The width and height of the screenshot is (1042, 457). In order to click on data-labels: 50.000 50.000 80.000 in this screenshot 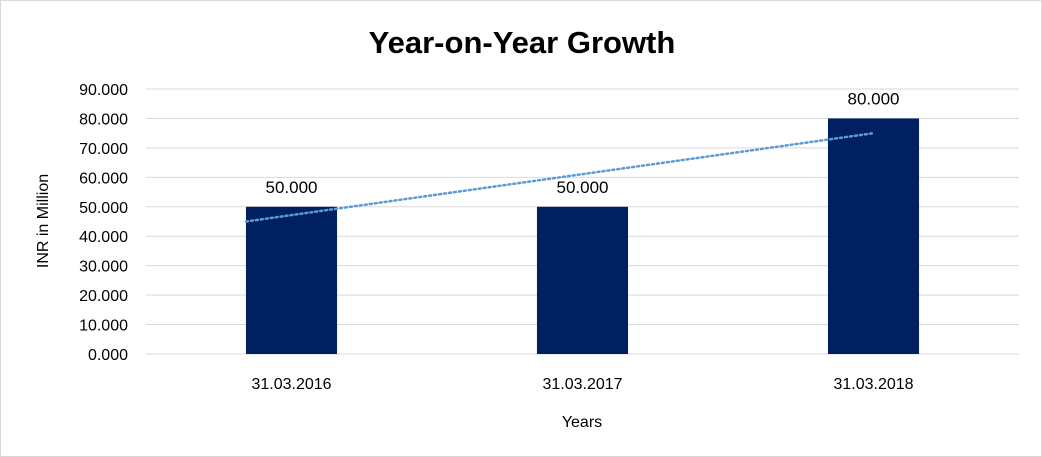, I will do `click(583, 142)`.